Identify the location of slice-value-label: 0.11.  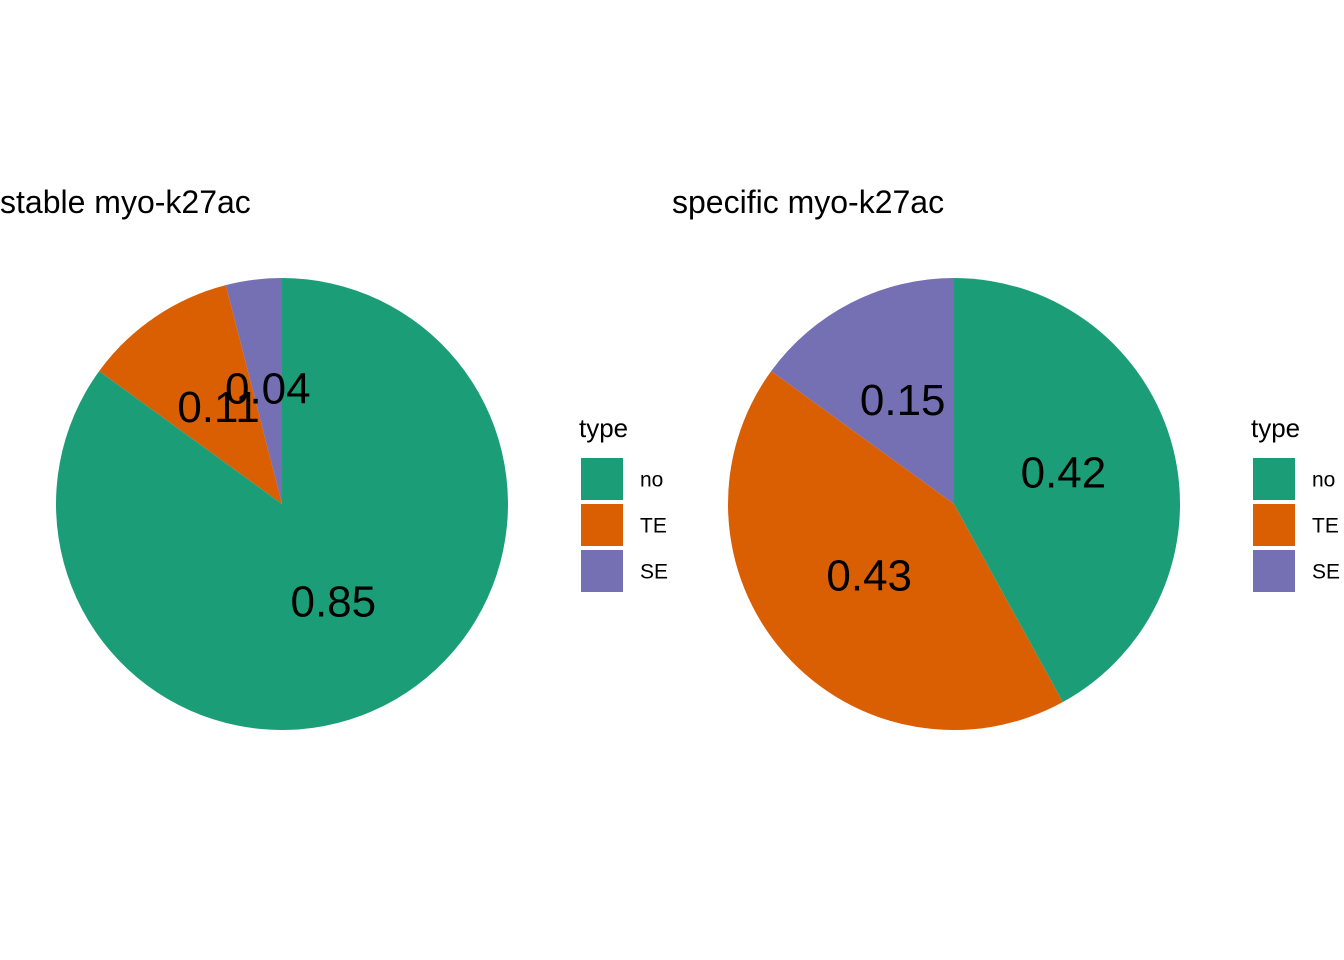
(218, 407).